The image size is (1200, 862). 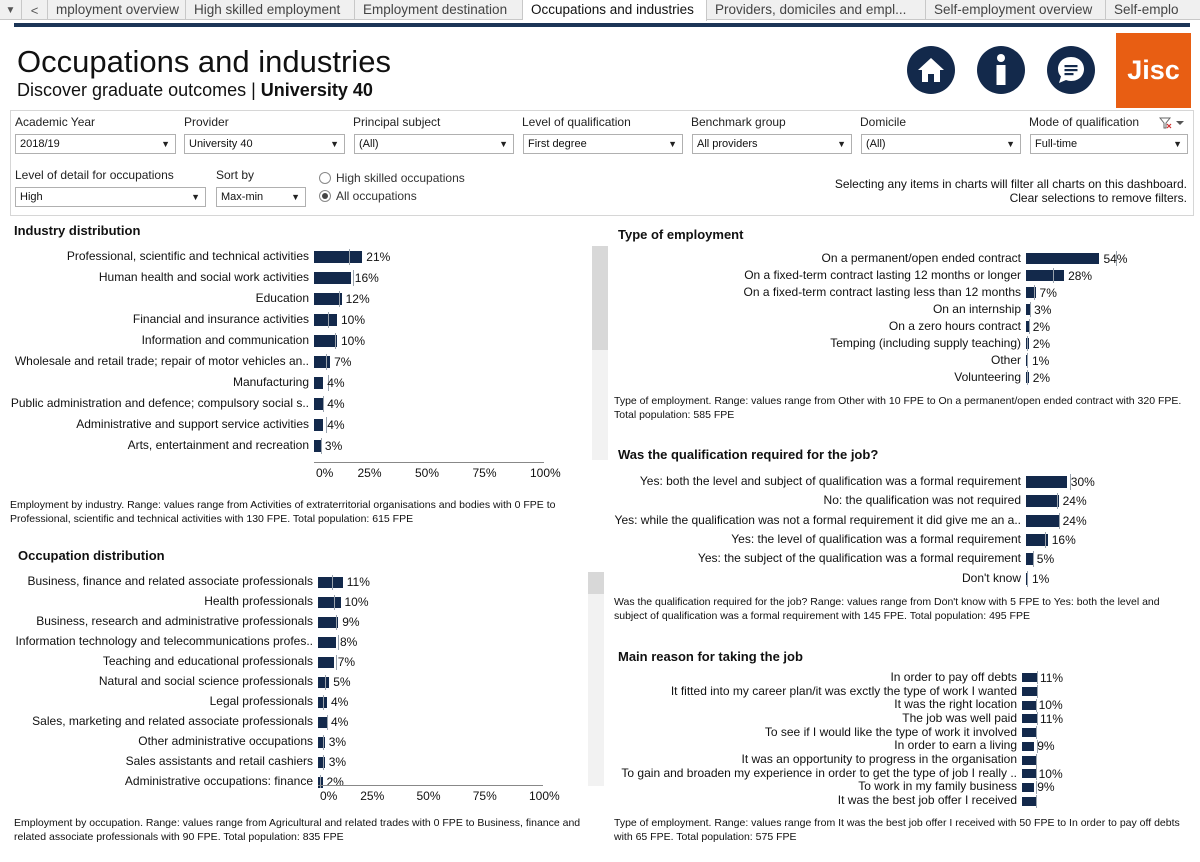 What do you see at coordinates (1071, 70) in the screenshot?
I see `chat-button` at bounding box center [1071, 70].